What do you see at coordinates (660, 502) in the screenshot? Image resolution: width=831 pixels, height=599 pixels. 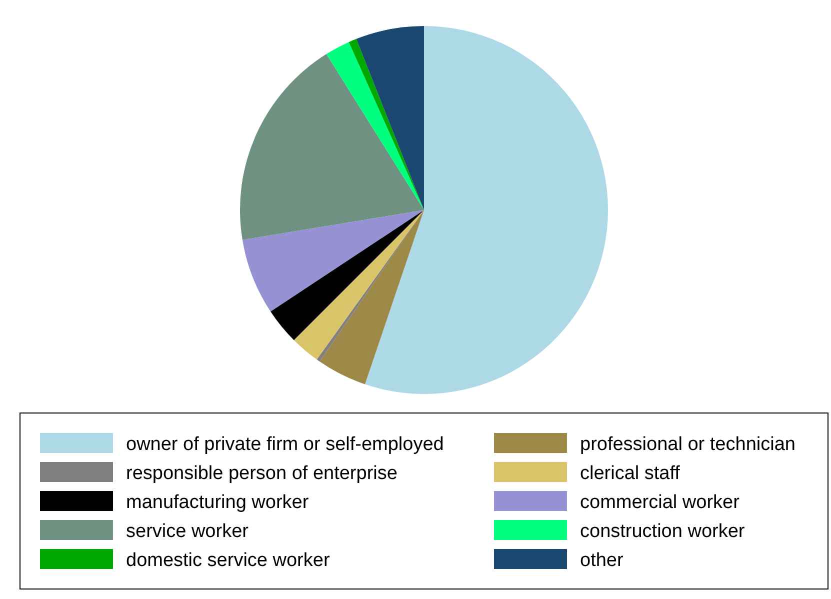 I see `legend-label: commercial worker` at bounding box center [660, 502].